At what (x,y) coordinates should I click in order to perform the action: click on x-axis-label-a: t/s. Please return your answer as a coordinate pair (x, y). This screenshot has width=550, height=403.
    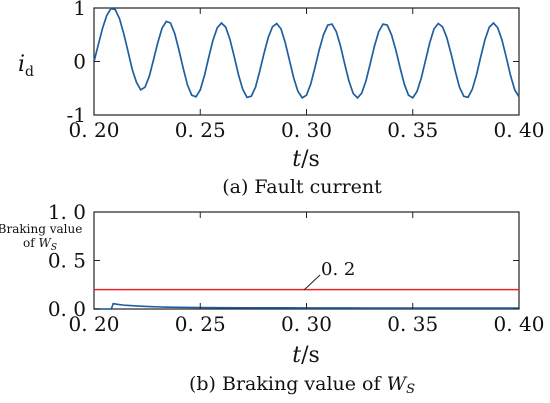
    Looking at the image, I should click on (306, 159).